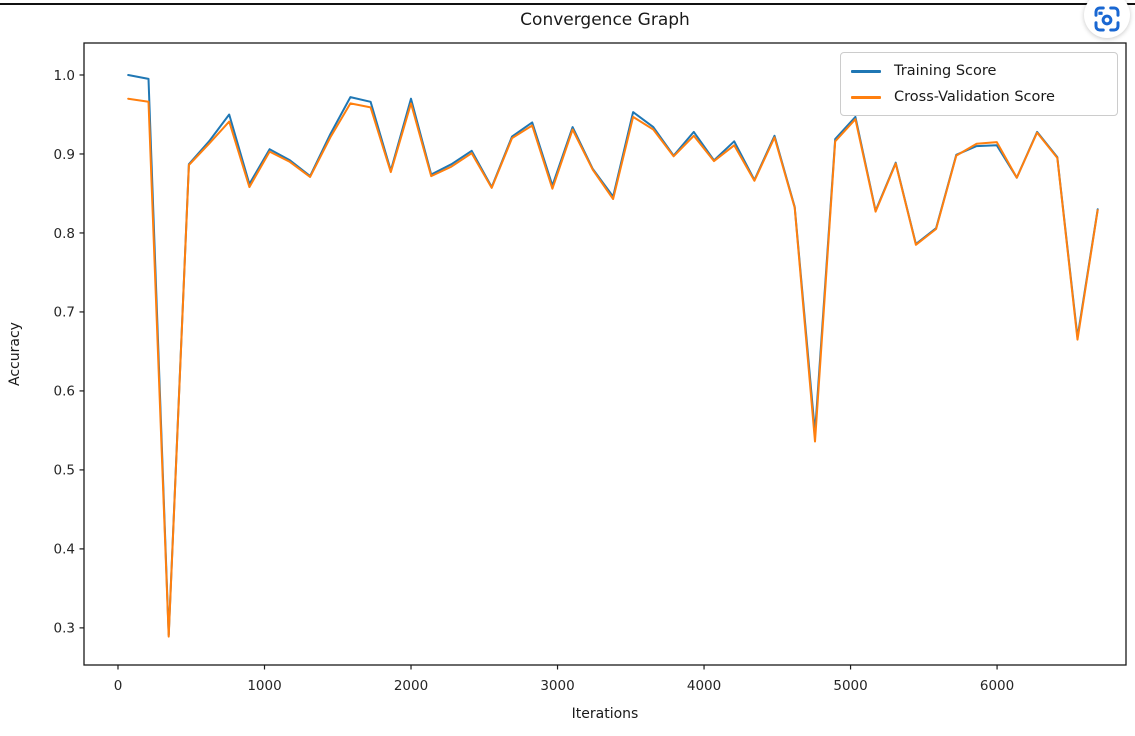 The height and width of the screenshot is (736, 1135). What do you see at coordinates (411, 686) in the screenshot?
I see `x-tick-label: 2000` at bounding box center [411, 686].